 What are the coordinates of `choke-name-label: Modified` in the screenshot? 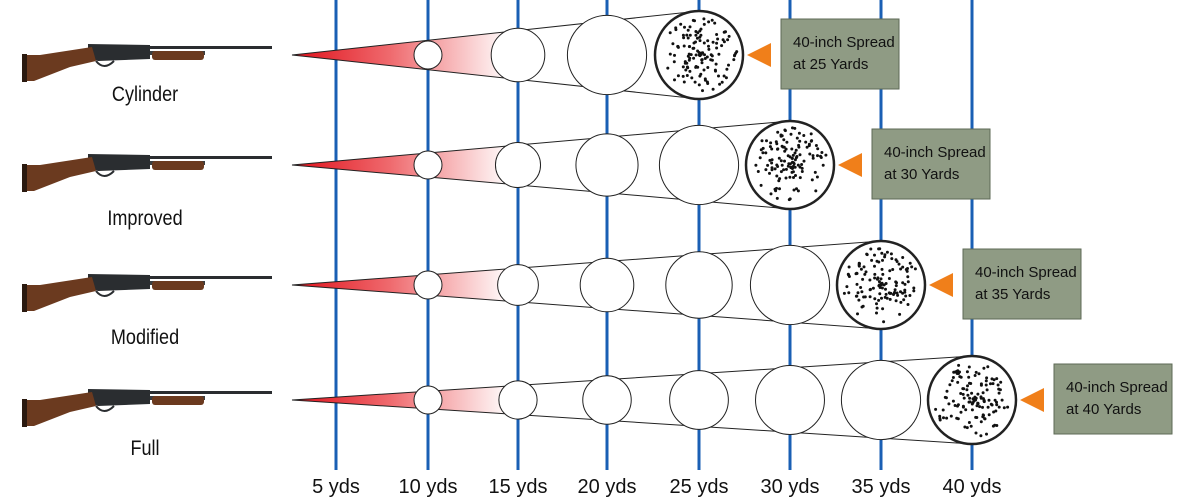 It's located at (145, 338).